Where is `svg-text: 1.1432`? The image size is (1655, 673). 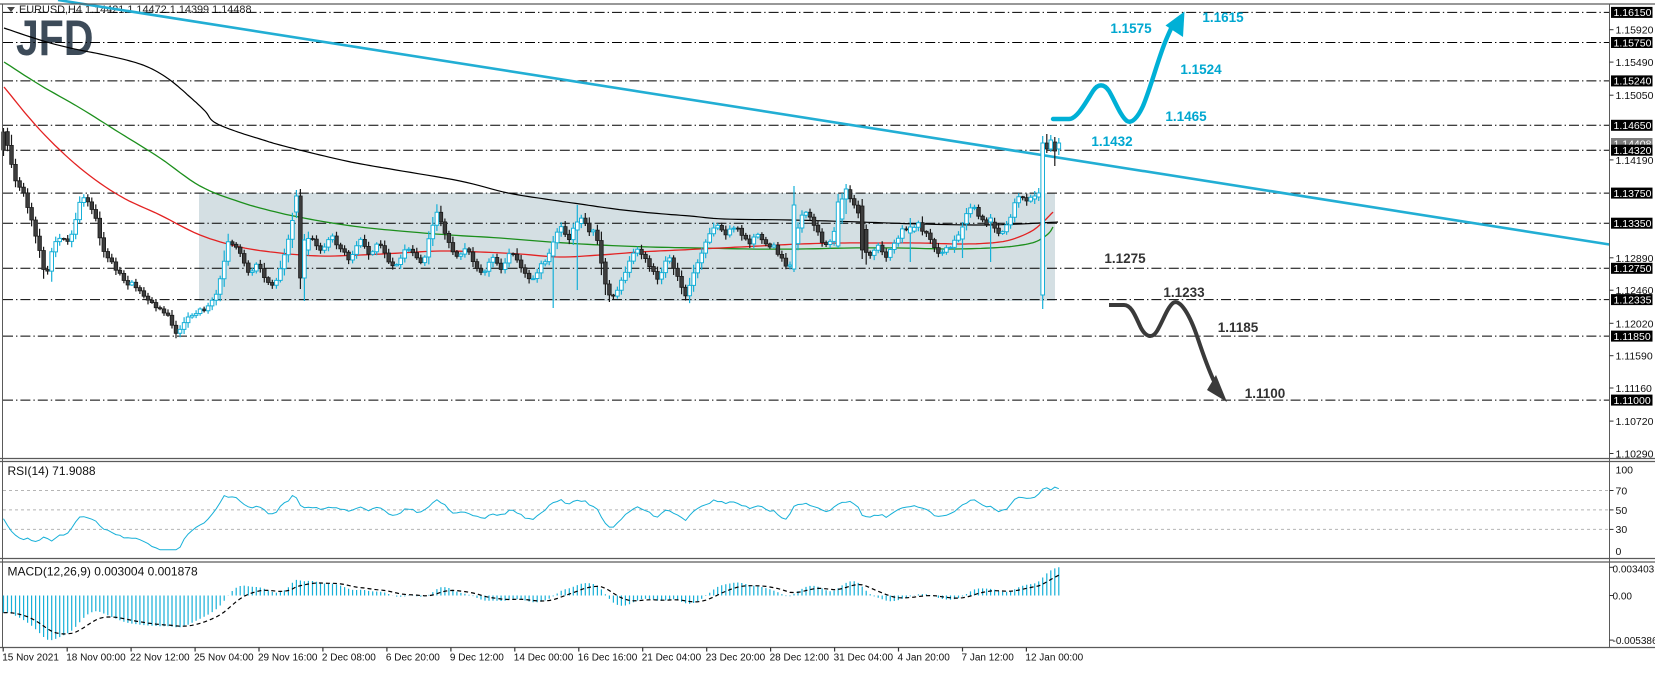 svg-text: 1.1432 is located at coordinates (1111, 141).